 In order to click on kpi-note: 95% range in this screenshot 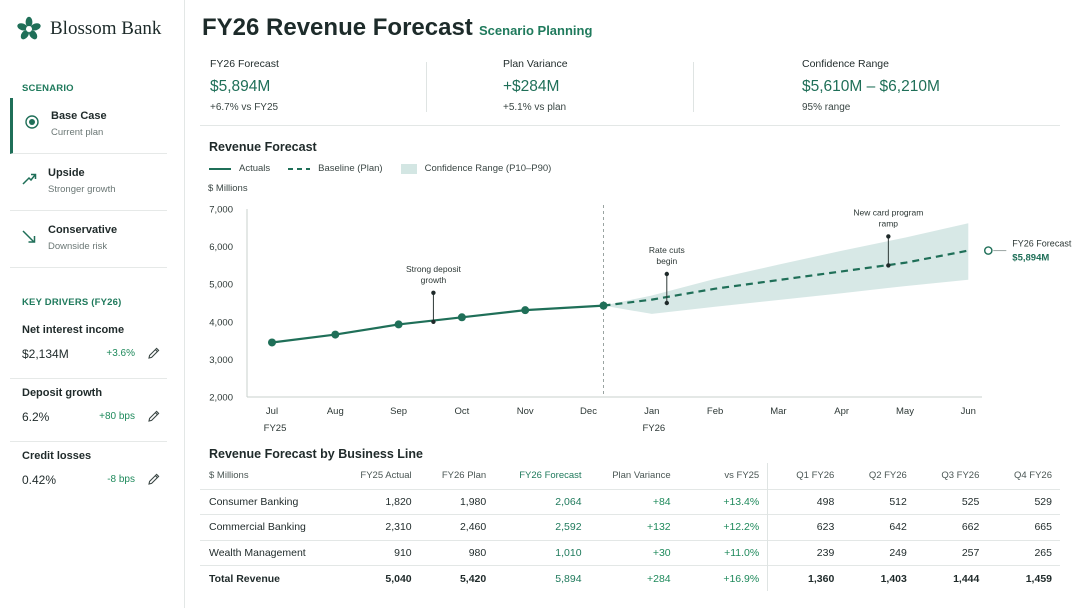, I will do `click(826, 107)`.